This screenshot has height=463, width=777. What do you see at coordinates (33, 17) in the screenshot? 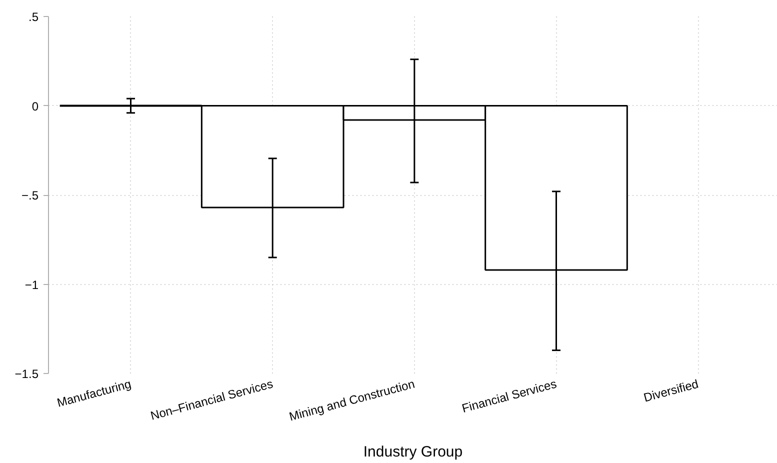
I see `y-tick-label: .5` at bounding box center [33, 17].